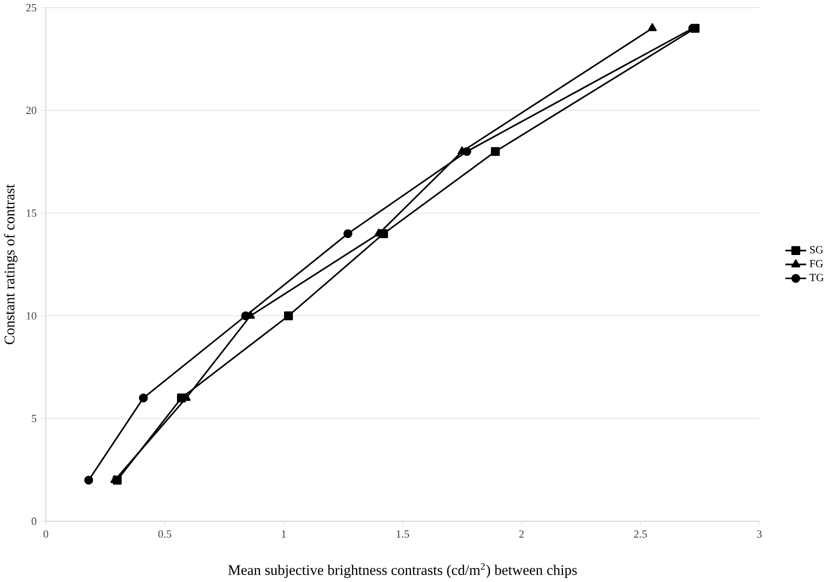 This screenshot has width=830, height=582. What do you see at coordinates (165, 534) in the screenshot?
I see `x-tick-label: 0.5` at bounding box center [165, 534].